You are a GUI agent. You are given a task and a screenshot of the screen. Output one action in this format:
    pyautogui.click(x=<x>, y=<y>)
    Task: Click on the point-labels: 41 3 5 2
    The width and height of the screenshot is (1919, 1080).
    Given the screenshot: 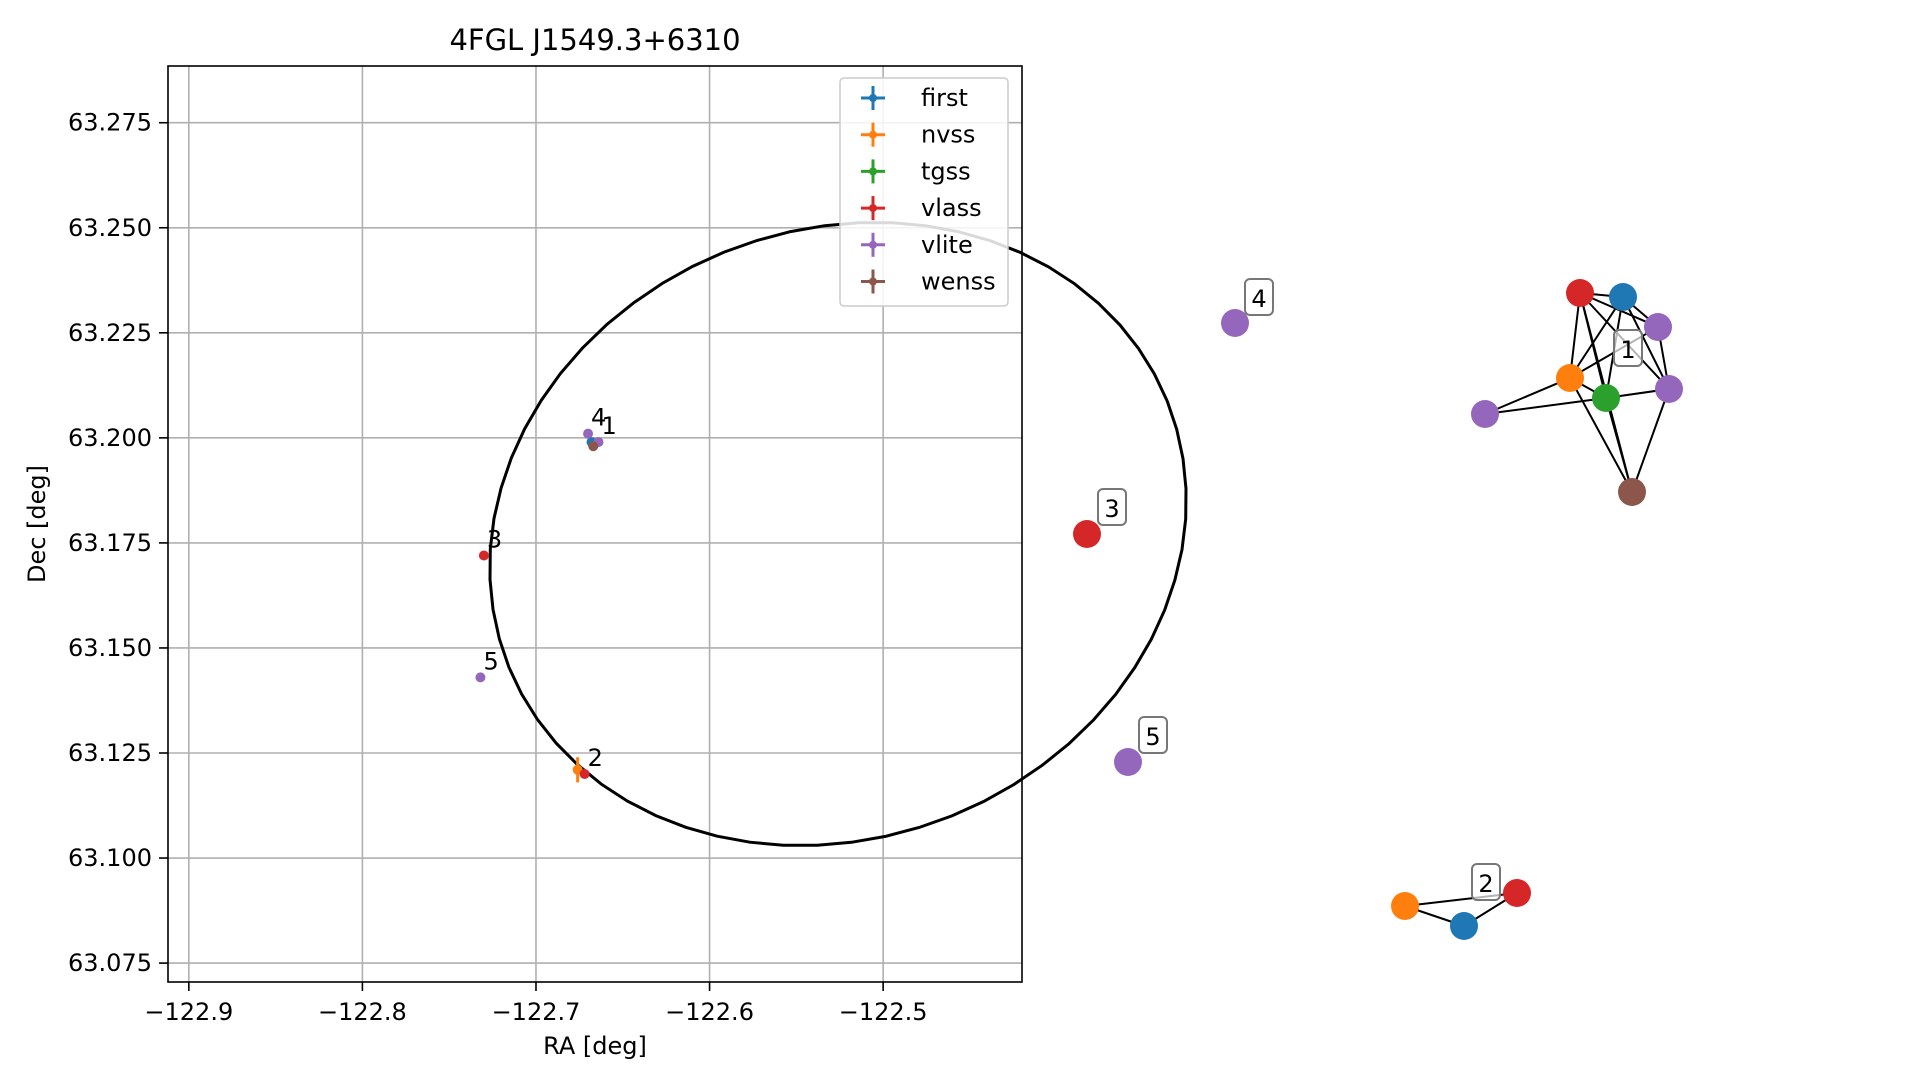 What is the action you would take?
    pyautogui.click(x=549, y=588)
    